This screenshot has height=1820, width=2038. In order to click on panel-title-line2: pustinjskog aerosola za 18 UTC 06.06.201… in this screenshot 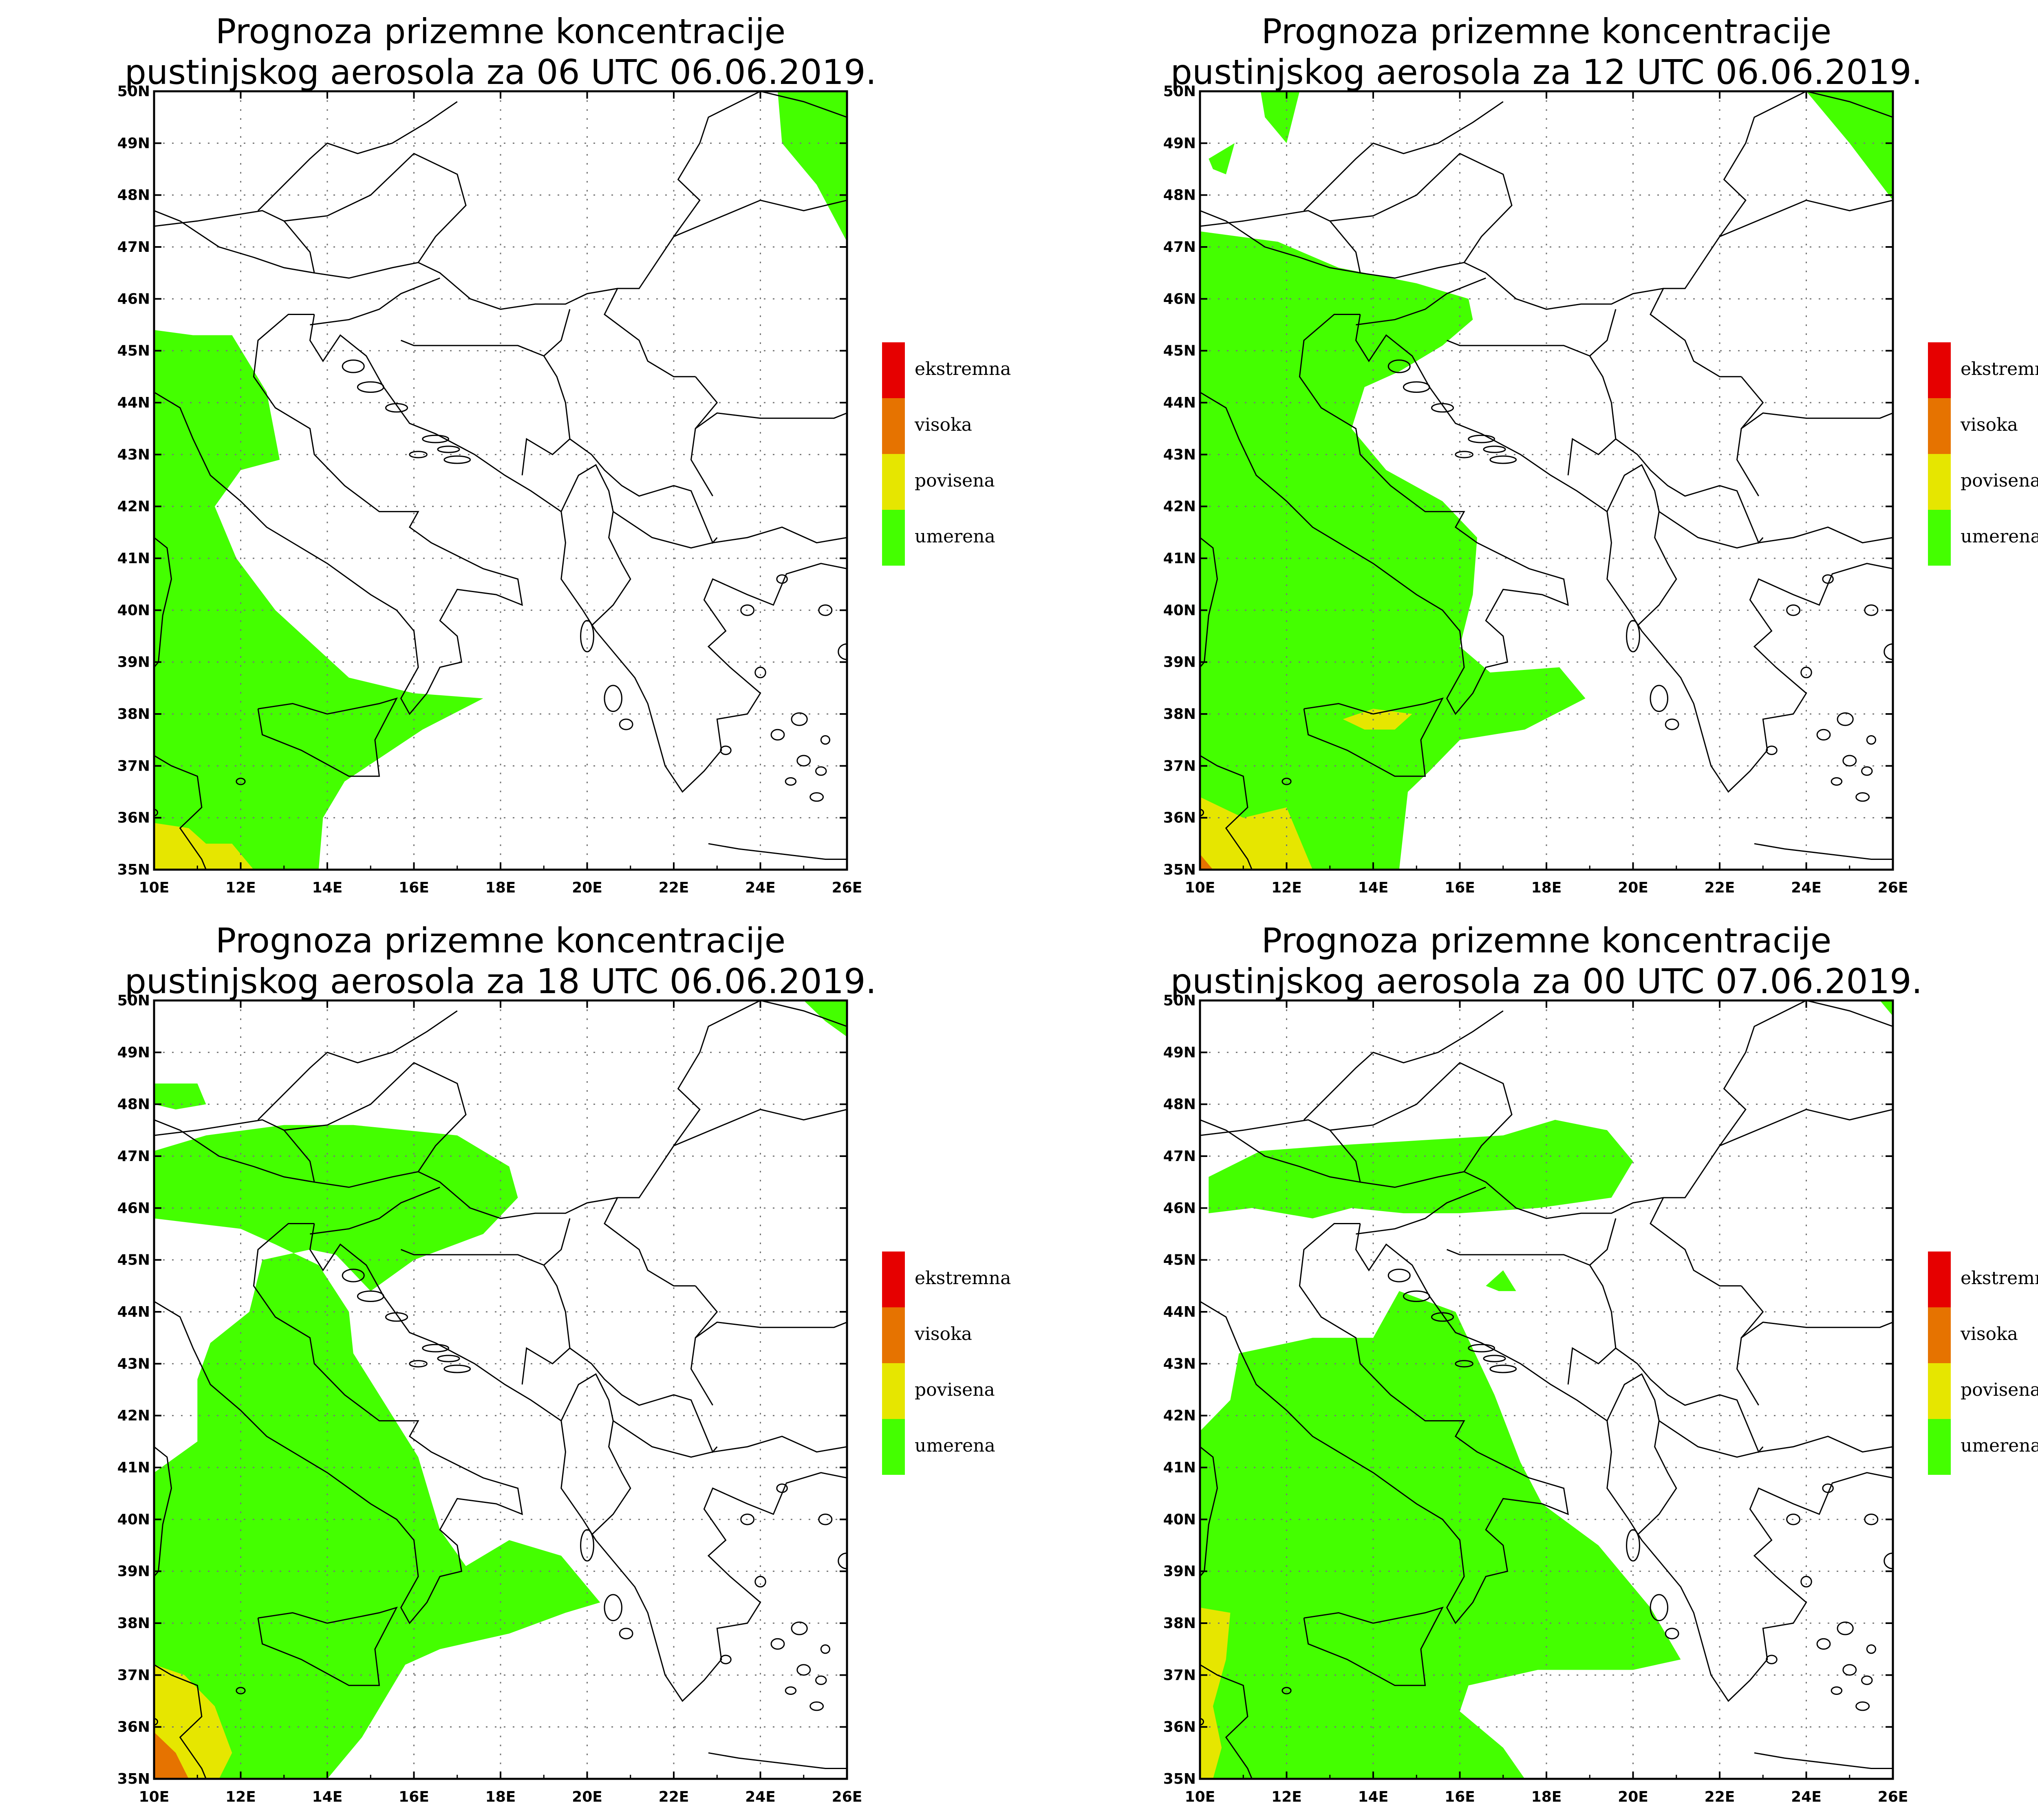, I will do `click(501, 981)`.